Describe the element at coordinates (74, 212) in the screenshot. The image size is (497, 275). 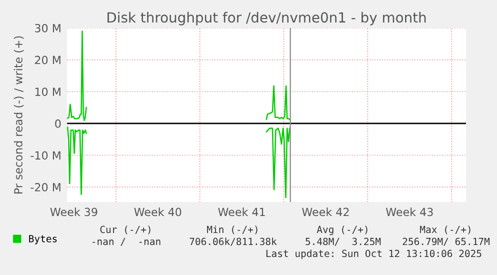
I see `x-tick-label: Week 39` at that location.